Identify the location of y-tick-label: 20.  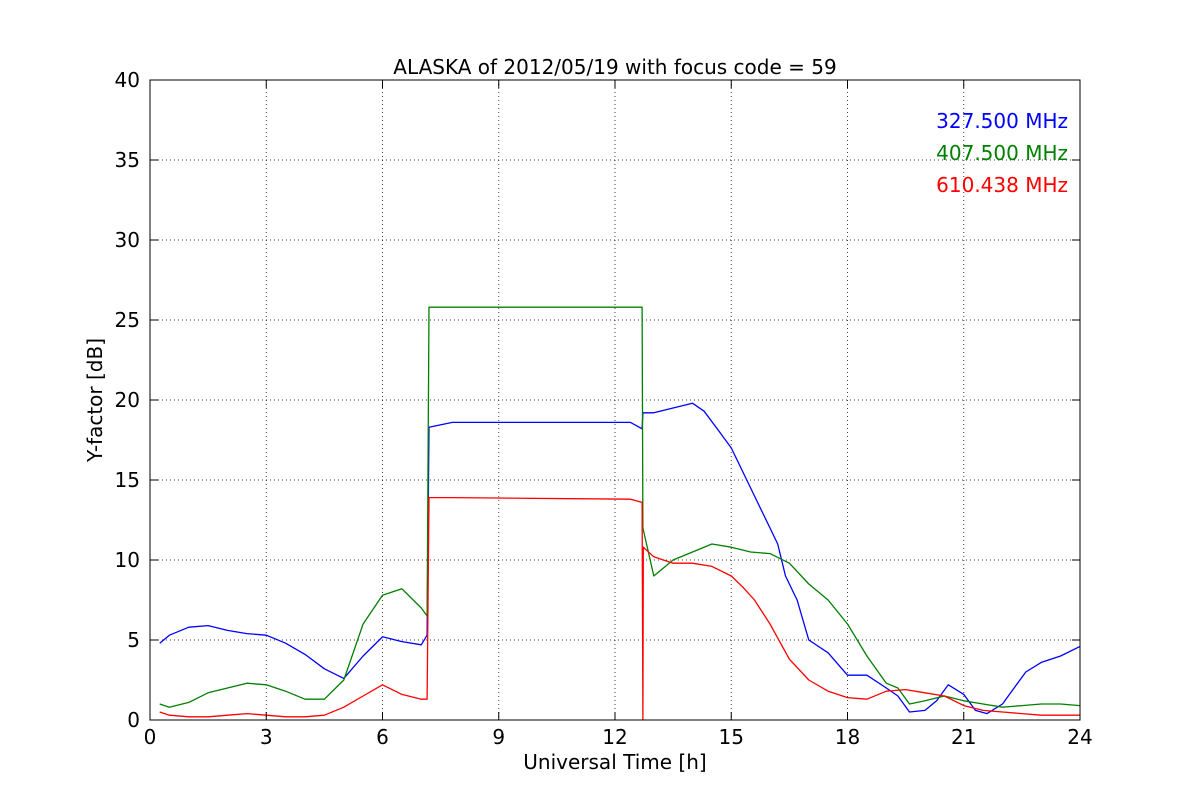
(127, 400).